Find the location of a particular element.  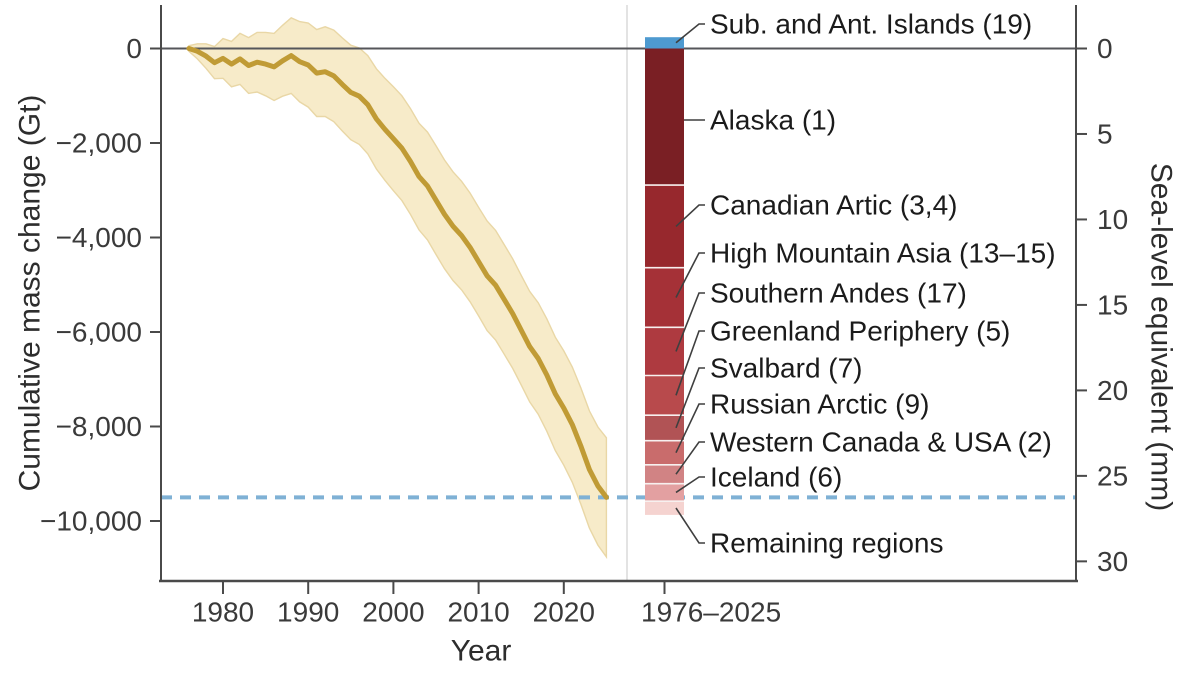

stacked-bar-layer is located at coordinates (664, 276).